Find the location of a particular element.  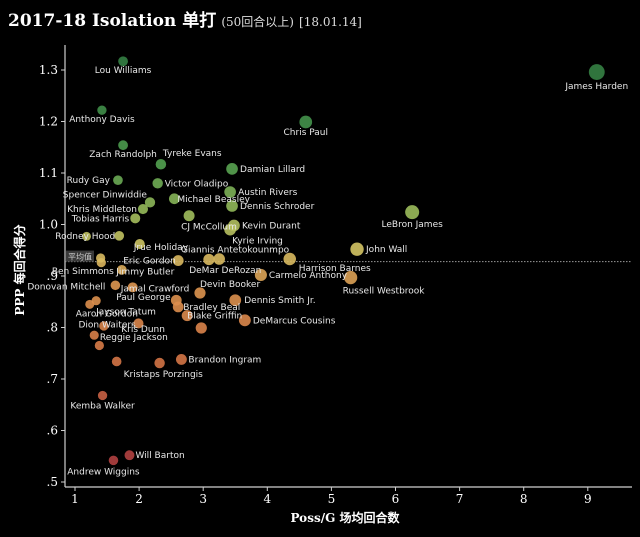

data-label: Michael Beasley is located at coordinates (213, 200).